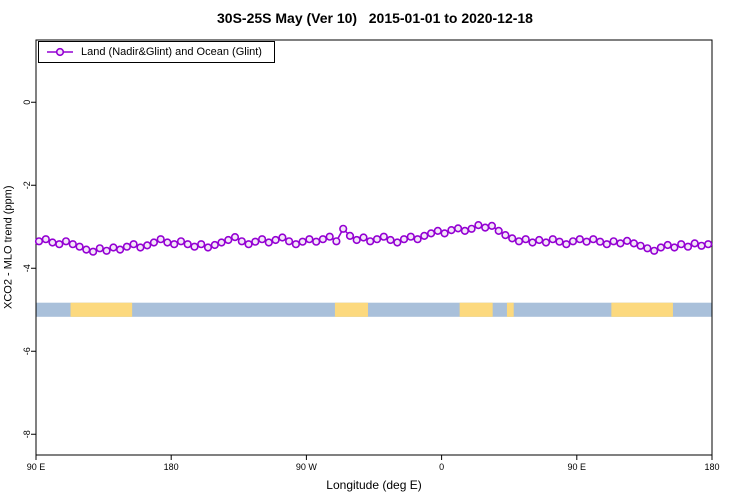 This screenshot has height=500, width=750. Describe the element at coordinates (374, 485) in the screenshot. I see `x-axis-label: Longitude (deg E)` at that location.